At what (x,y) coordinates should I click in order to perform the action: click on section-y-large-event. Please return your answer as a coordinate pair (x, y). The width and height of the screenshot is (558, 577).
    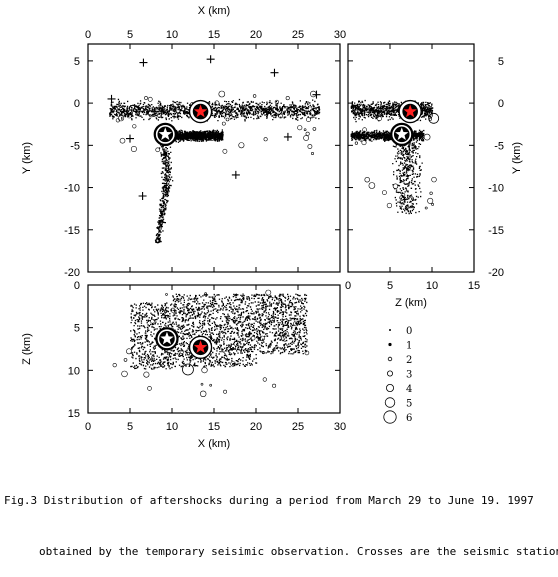
    Looking at the image, I should click on (434, 118).